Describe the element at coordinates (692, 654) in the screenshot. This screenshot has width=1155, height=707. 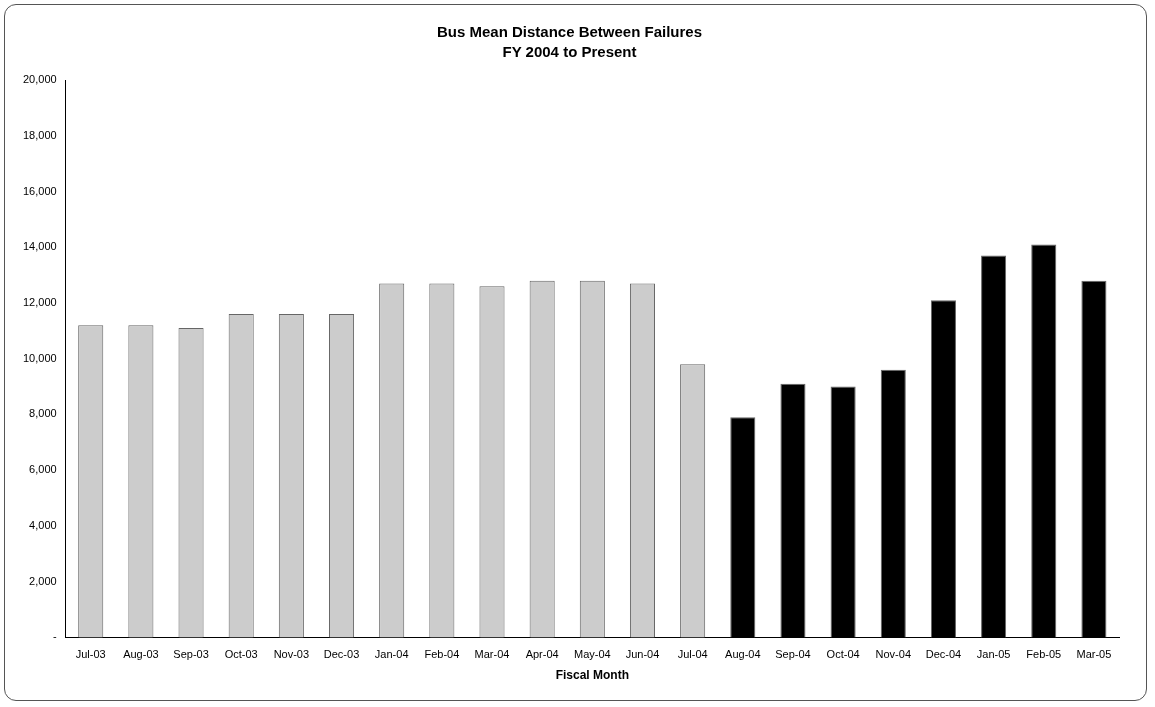
I see `x-tick-label: Jul-04` at that location.